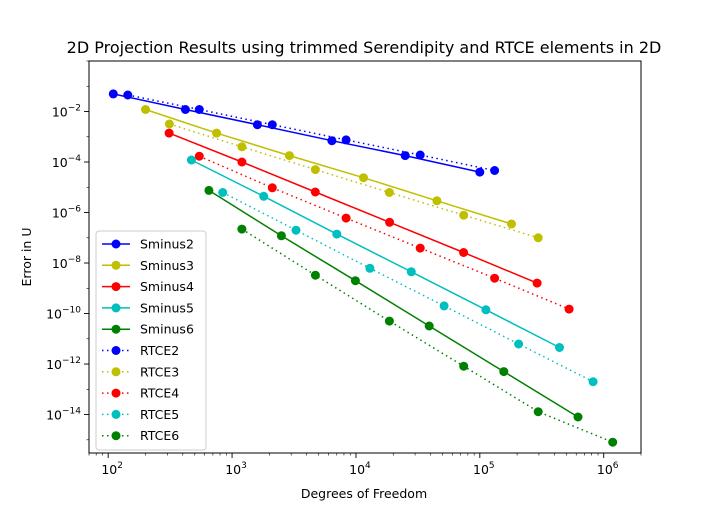  I want to click on series-Sminus3, so click(328, 167).